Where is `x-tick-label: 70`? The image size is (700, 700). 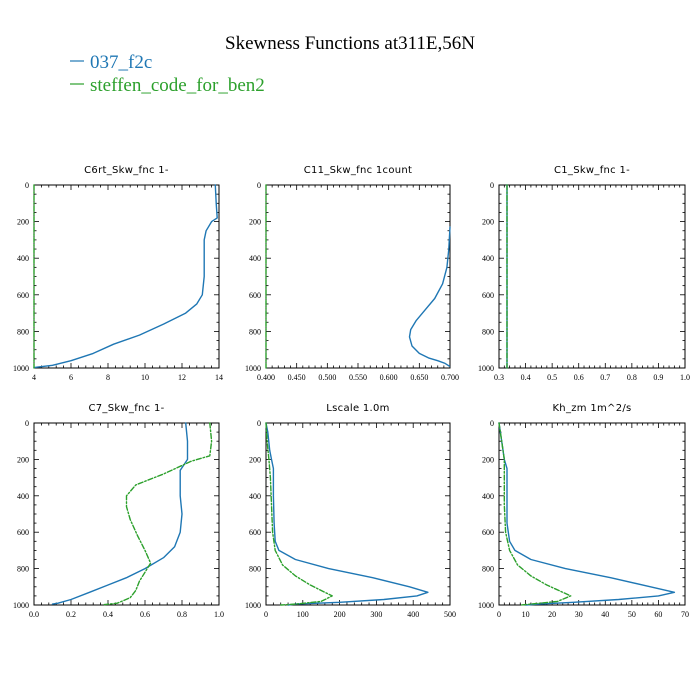 x-tick-label: 70 is located at coordinates (685, 614).